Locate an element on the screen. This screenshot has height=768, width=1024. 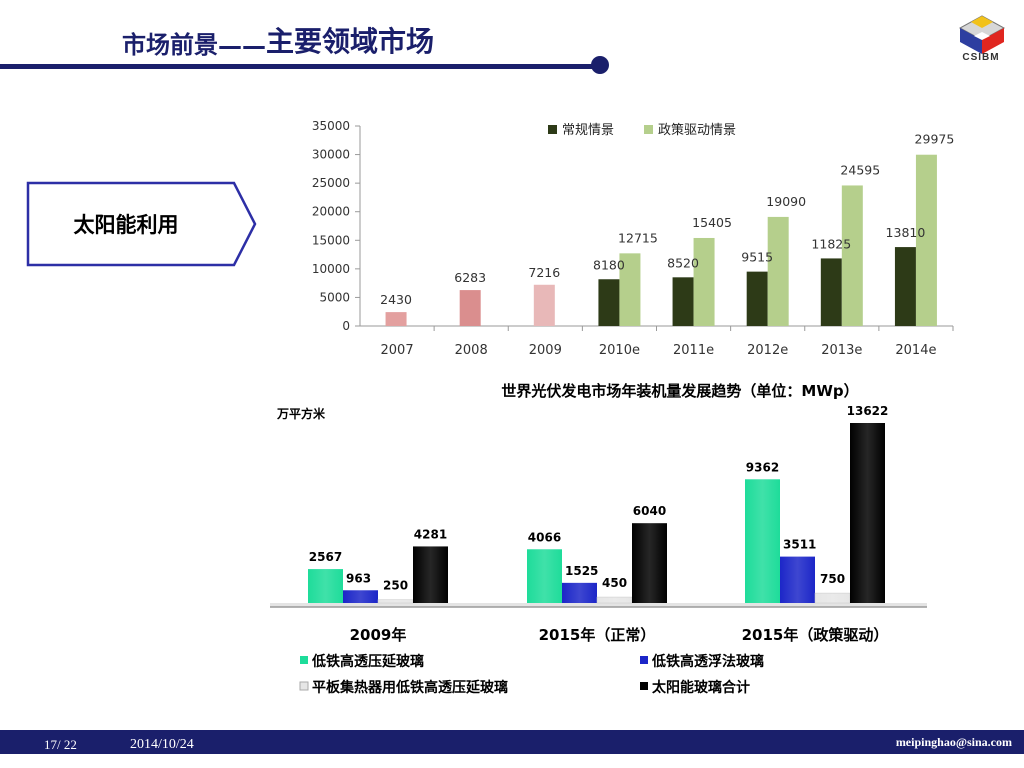
legend-label: 低铁高透压延玻璃 is located at coordinates (367, 661).